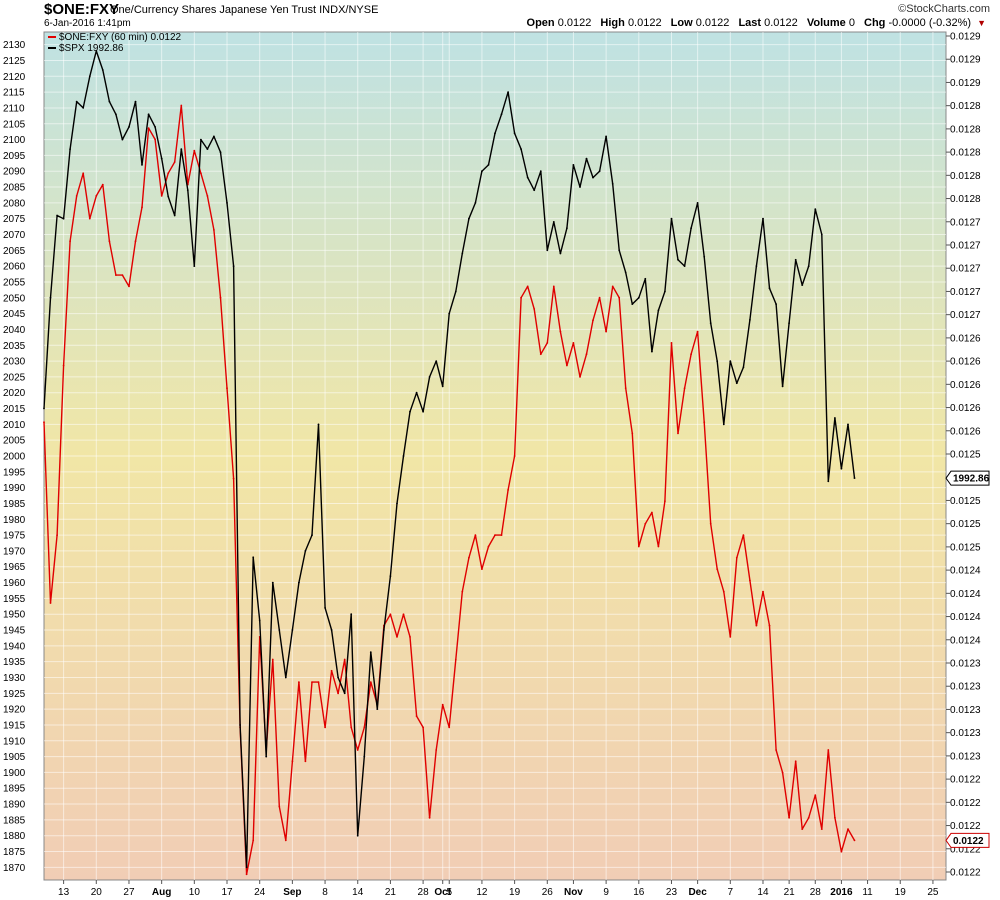 The height and width of the screenshot is (900, 1000). I want to click on left-tick-label: 2125, so click(14, 61).